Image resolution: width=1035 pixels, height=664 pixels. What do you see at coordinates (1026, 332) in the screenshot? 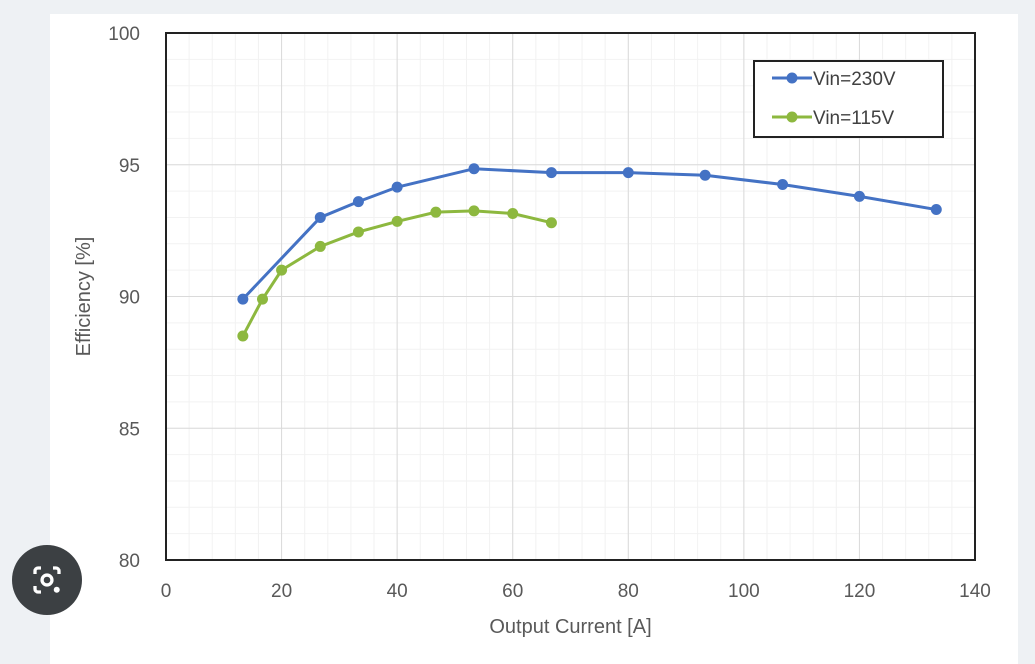
I see `page-background` at bounding box center [1026, 332].